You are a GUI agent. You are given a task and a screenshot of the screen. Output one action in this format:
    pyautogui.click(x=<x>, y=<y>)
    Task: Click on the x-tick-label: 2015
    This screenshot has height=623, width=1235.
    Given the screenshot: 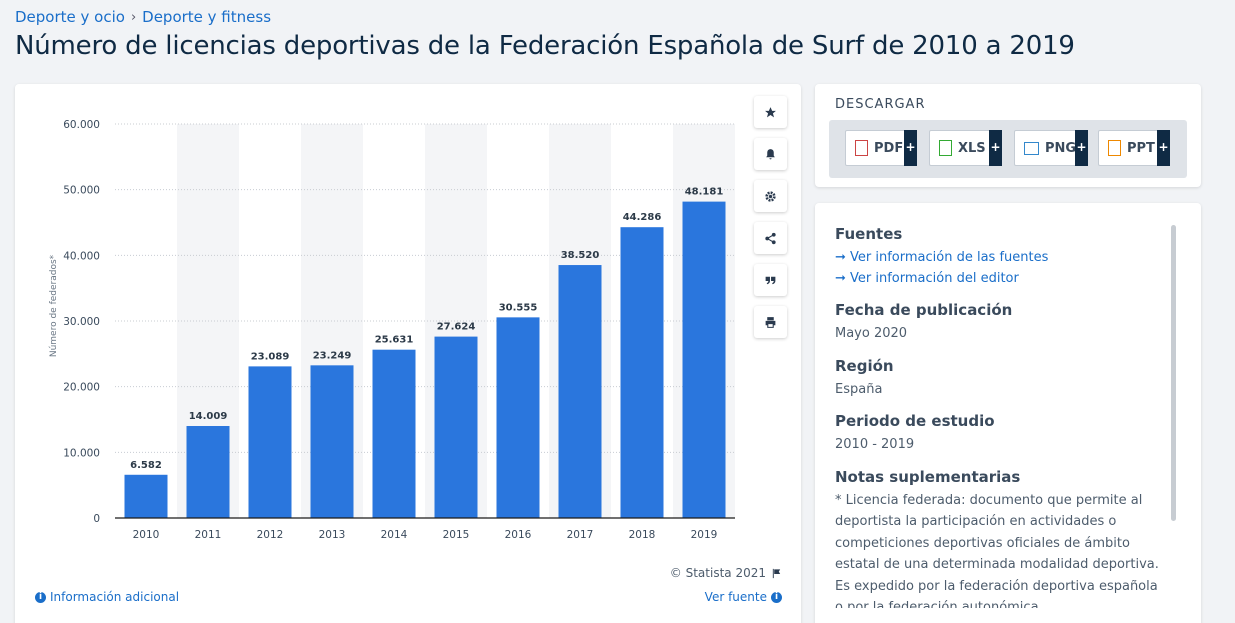 What is the action you would take?
    pyautogui.click(x=456, y=535)
    